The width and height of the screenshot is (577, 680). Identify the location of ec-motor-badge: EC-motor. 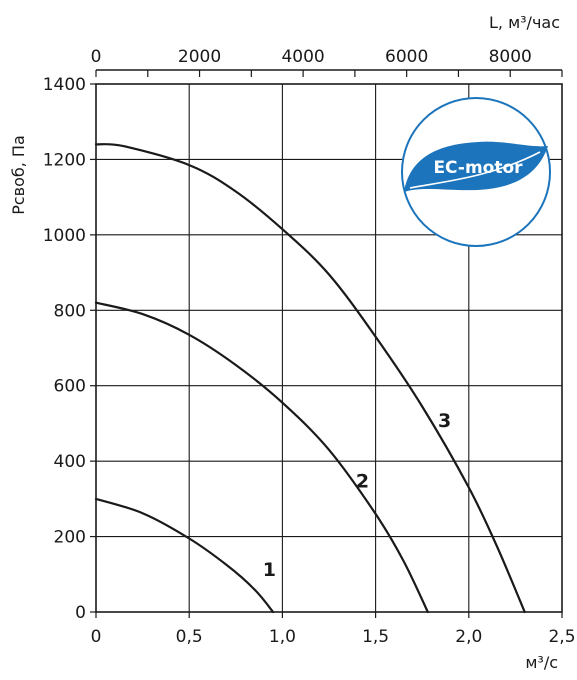
(476, 172).